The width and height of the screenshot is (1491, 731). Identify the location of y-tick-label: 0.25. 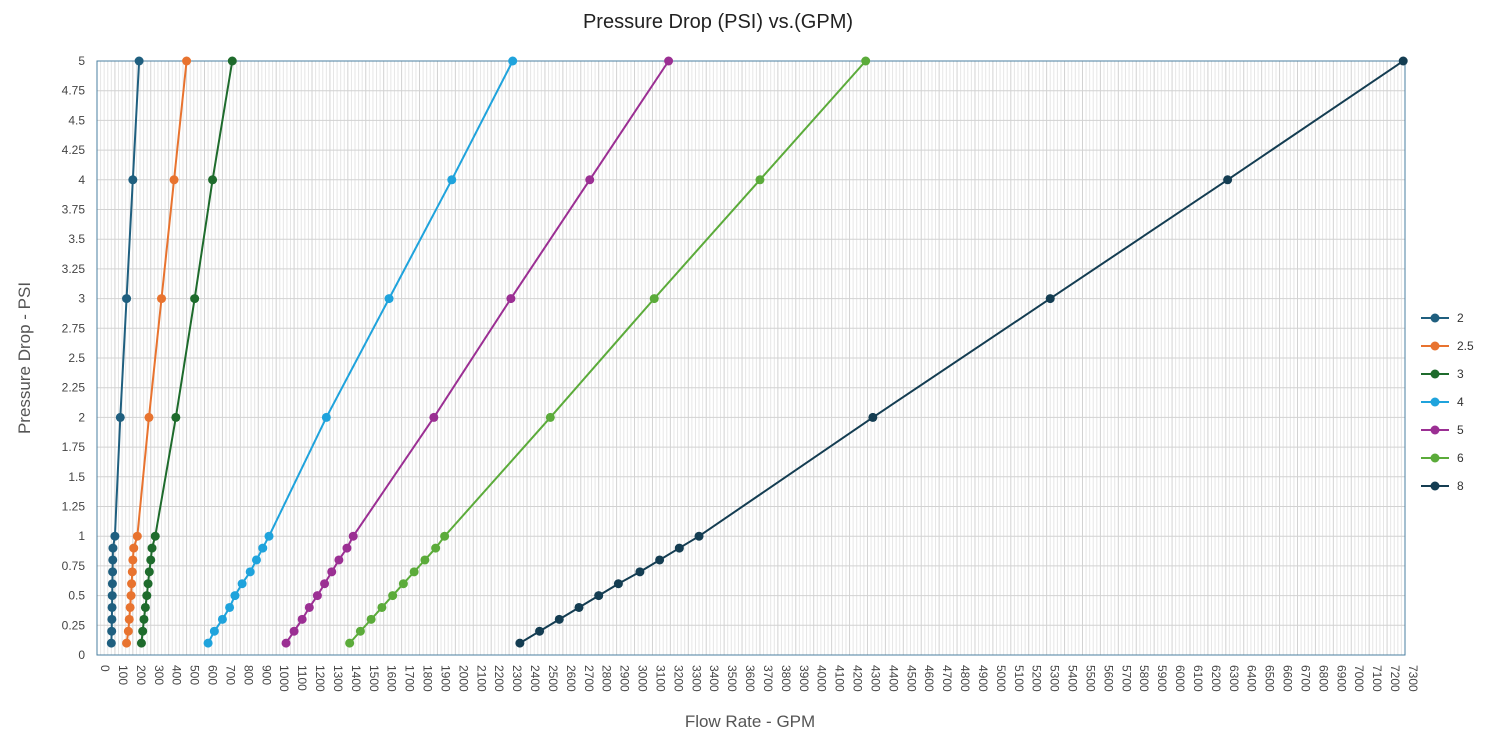
(74, 625).